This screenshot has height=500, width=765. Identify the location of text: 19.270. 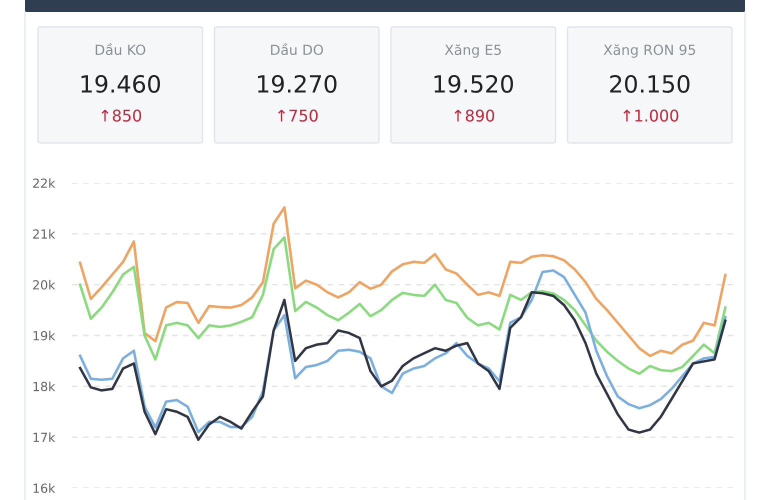
(297, 83).